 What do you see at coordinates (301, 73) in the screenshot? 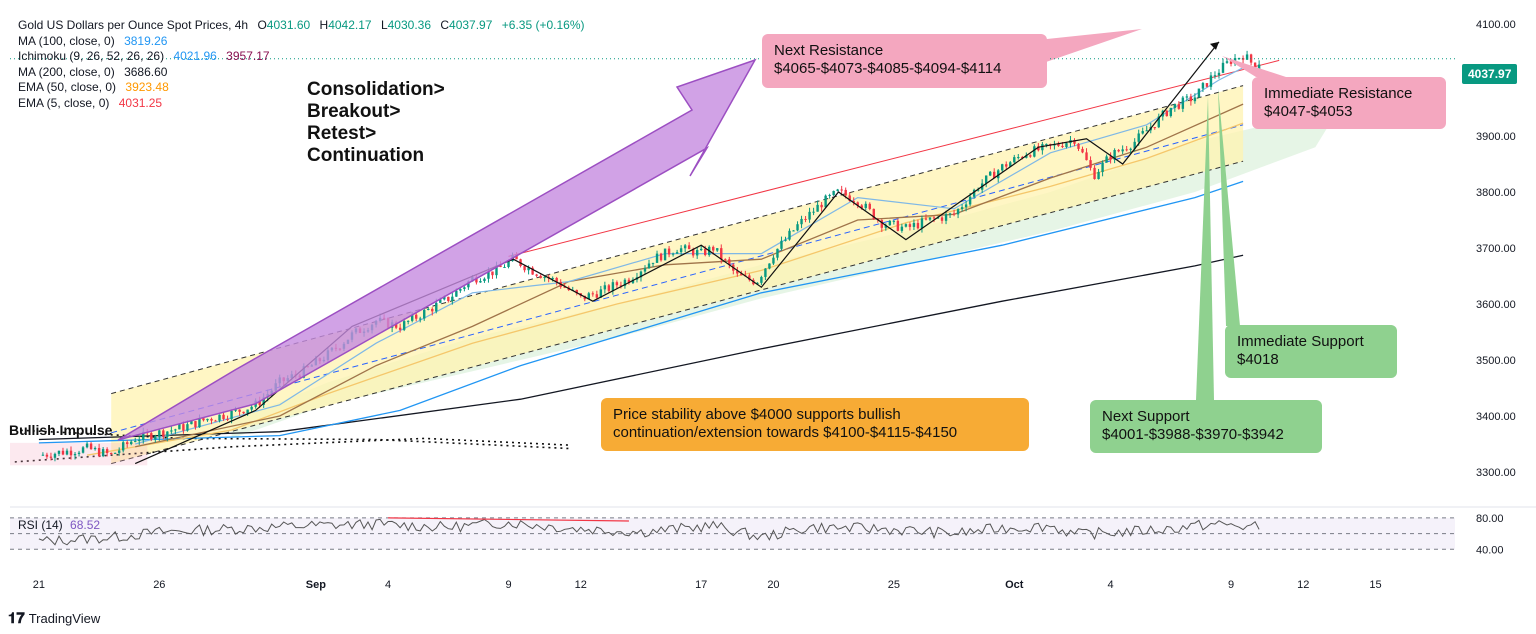
I see `legend-indicator-ma200: MA (200, close, 0) 3686.60` at bounding box center [301, 73].